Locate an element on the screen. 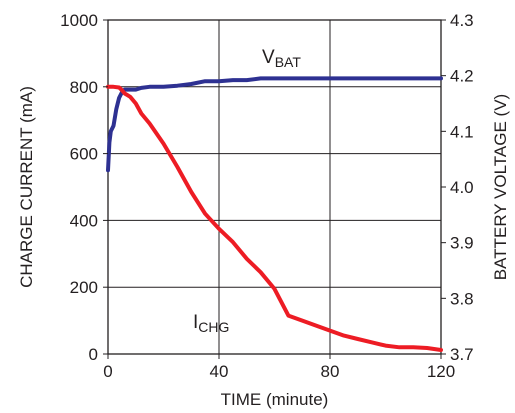  left-y-tick-label: 600 is located at coordinates (84, 154).